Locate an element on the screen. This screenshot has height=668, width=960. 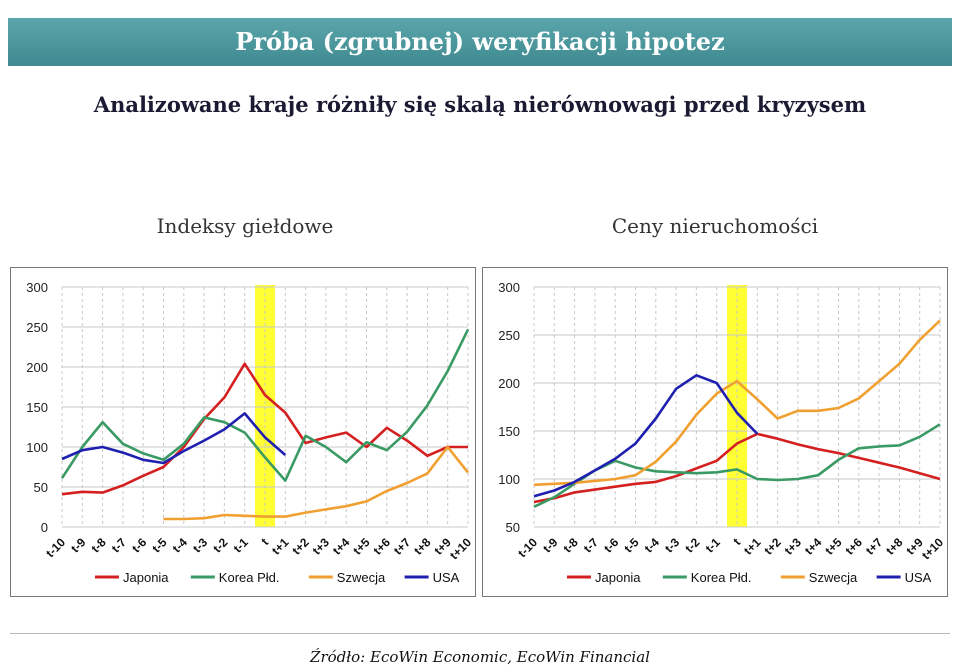
title-banner: Próba (zgrubnej) weryfikacji hipotez is located at coordinates (480, 42).